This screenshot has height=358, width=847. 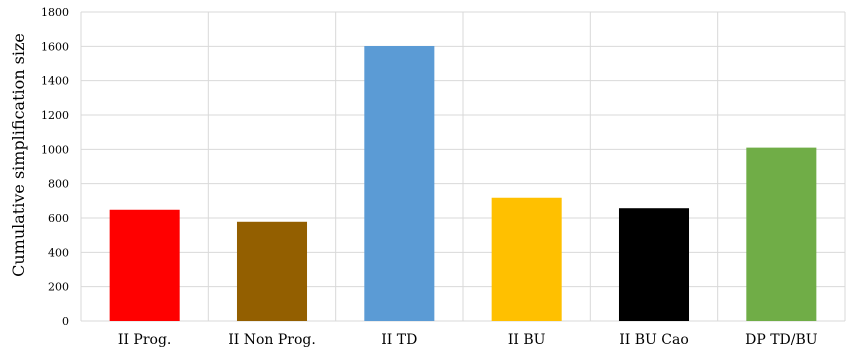 I want to click on y-tick-label: 0, so click(x=65, y=321).